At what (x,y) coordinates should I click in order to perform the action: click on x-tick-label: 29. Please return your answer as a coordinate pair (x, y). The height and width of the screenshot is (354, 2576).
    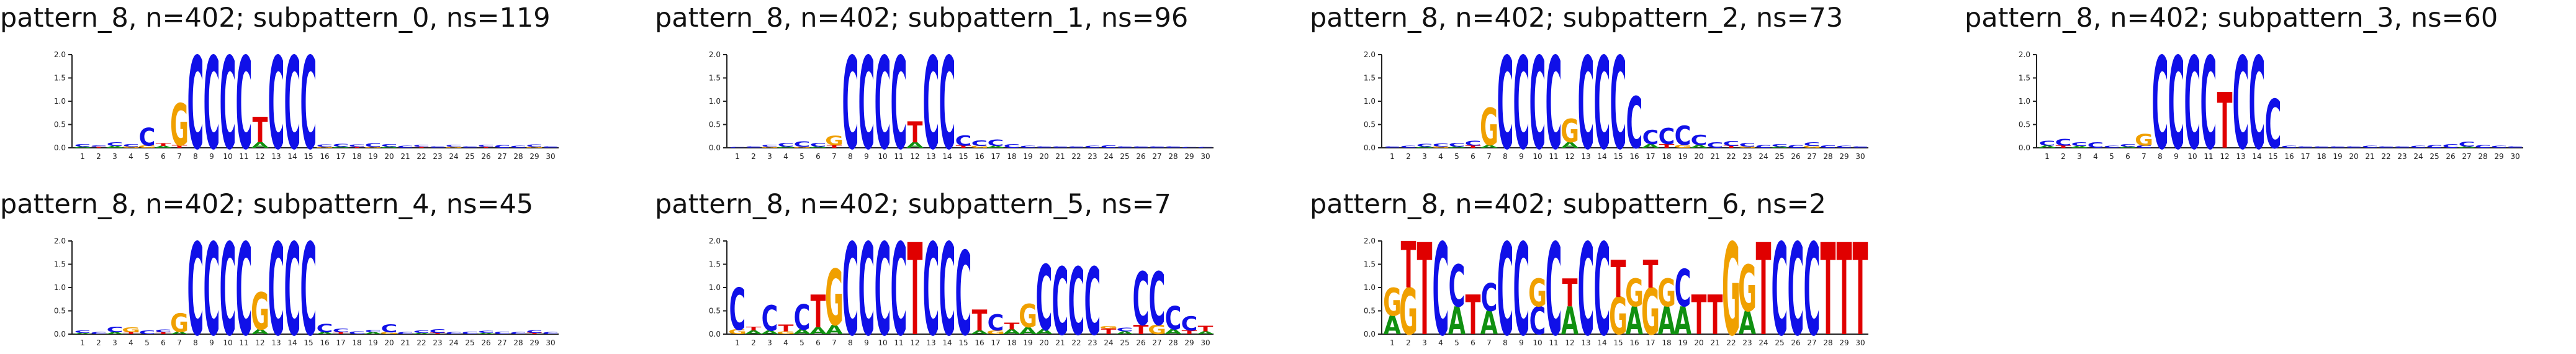
    Looking at the image, I should click on (1189, 342).